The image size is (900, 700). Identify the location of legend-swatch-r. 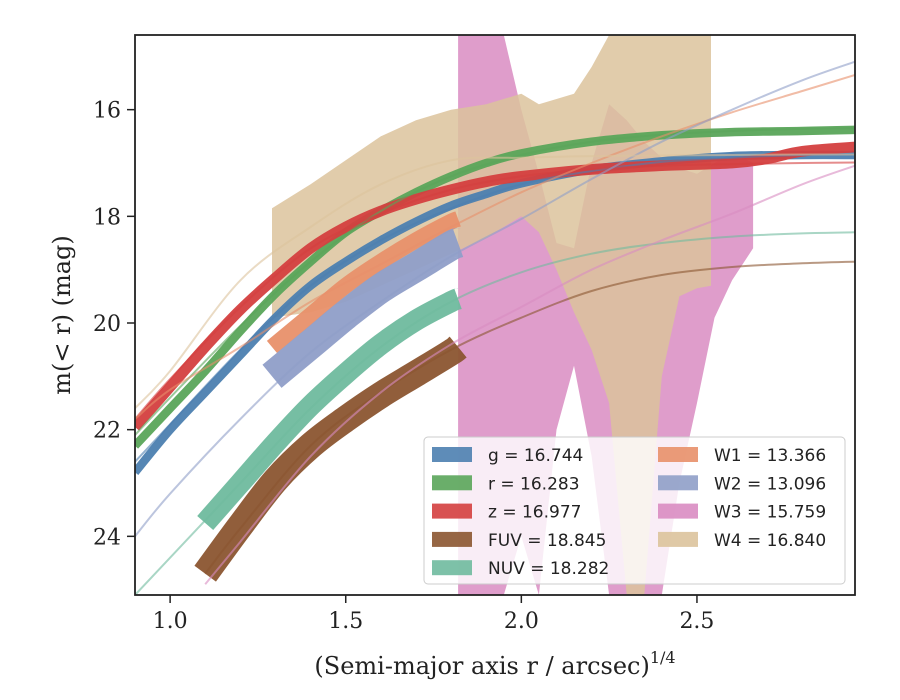
(452, 483).